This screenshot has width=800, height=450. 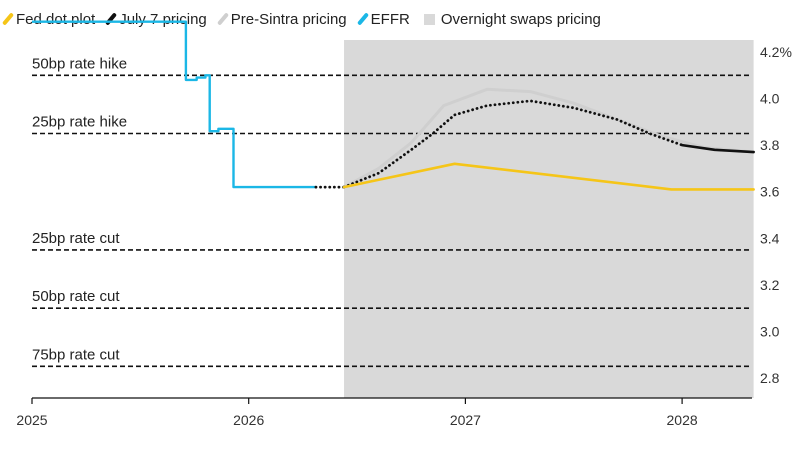 What do you see at coordinates (770, 99) in the screenshot?
I see `y-tick-label: 4.0` at bounding box center [770, 99].